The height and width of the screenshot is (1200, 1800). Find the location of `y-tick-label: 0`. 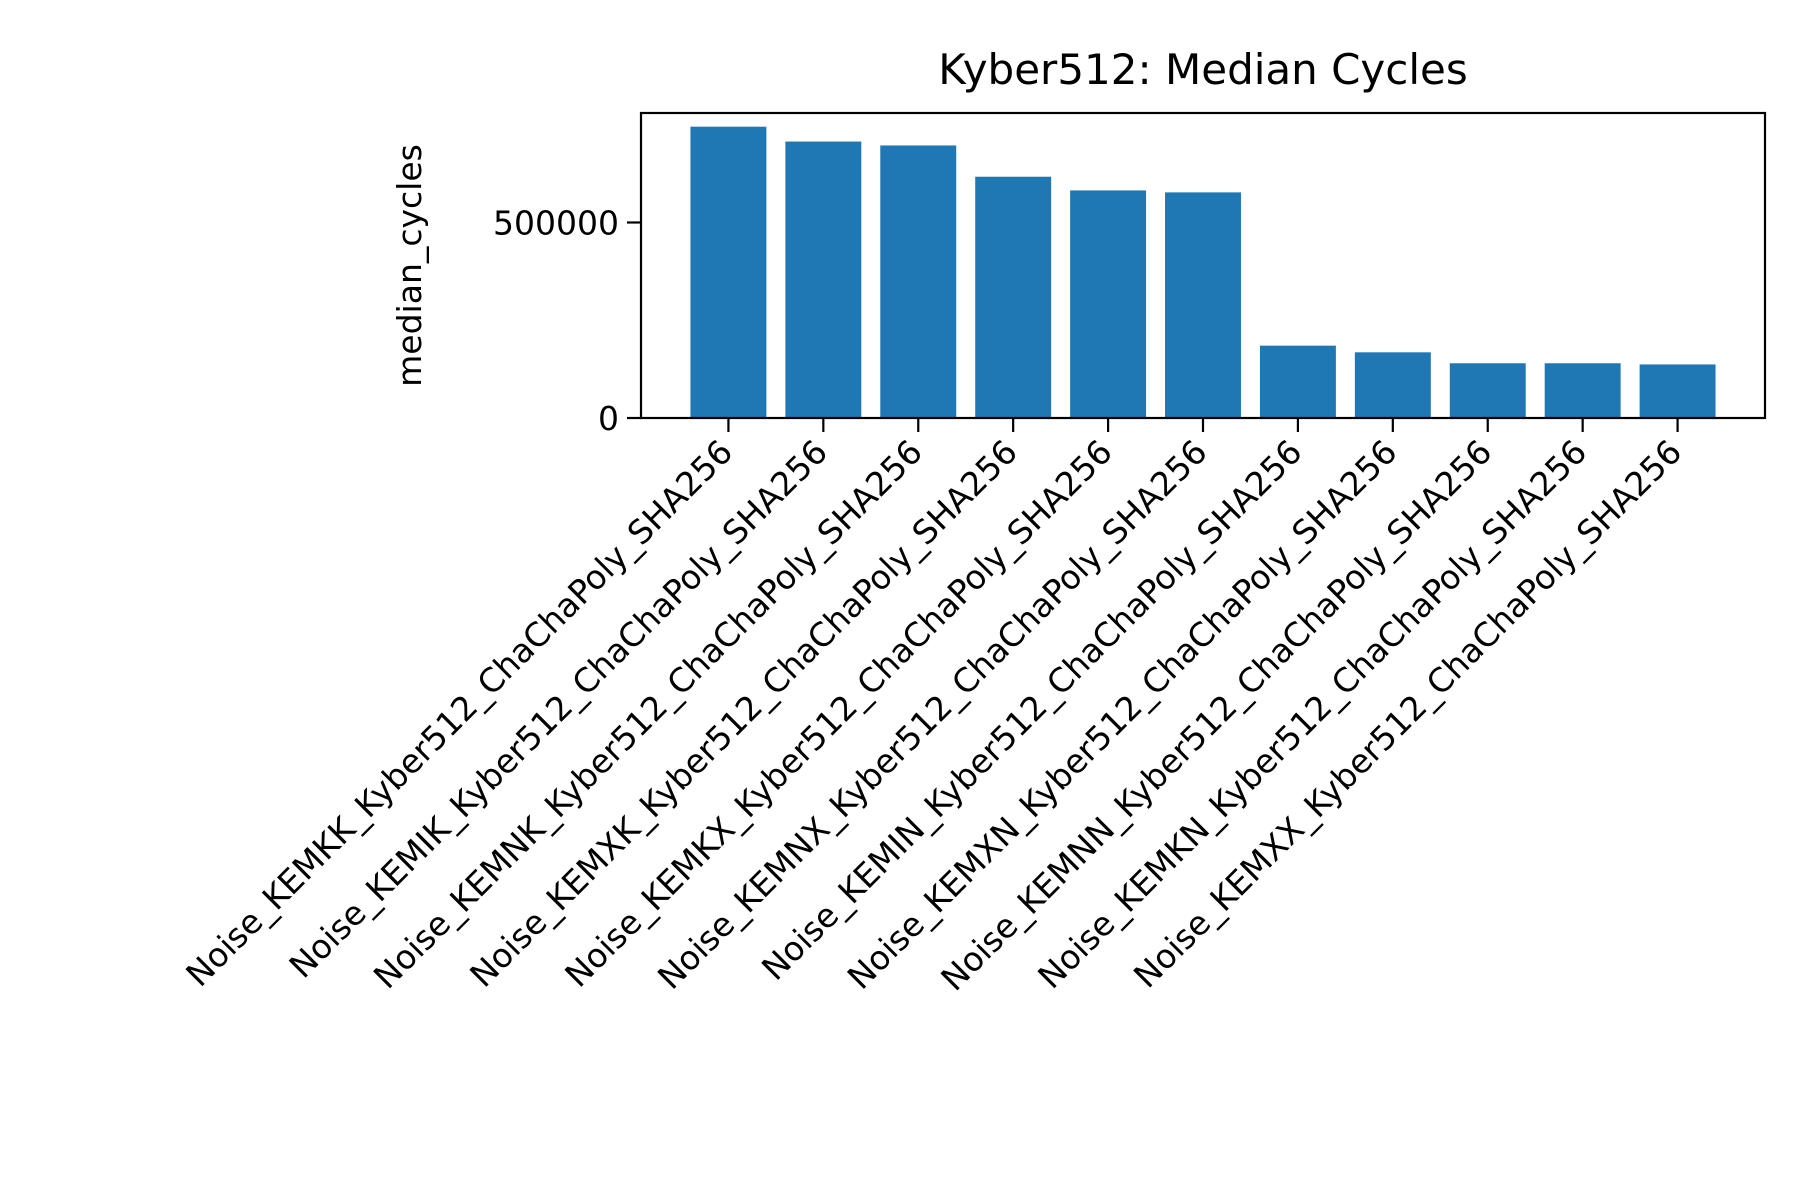

y-tick-label: 0 is located at coordinates (608, 418).